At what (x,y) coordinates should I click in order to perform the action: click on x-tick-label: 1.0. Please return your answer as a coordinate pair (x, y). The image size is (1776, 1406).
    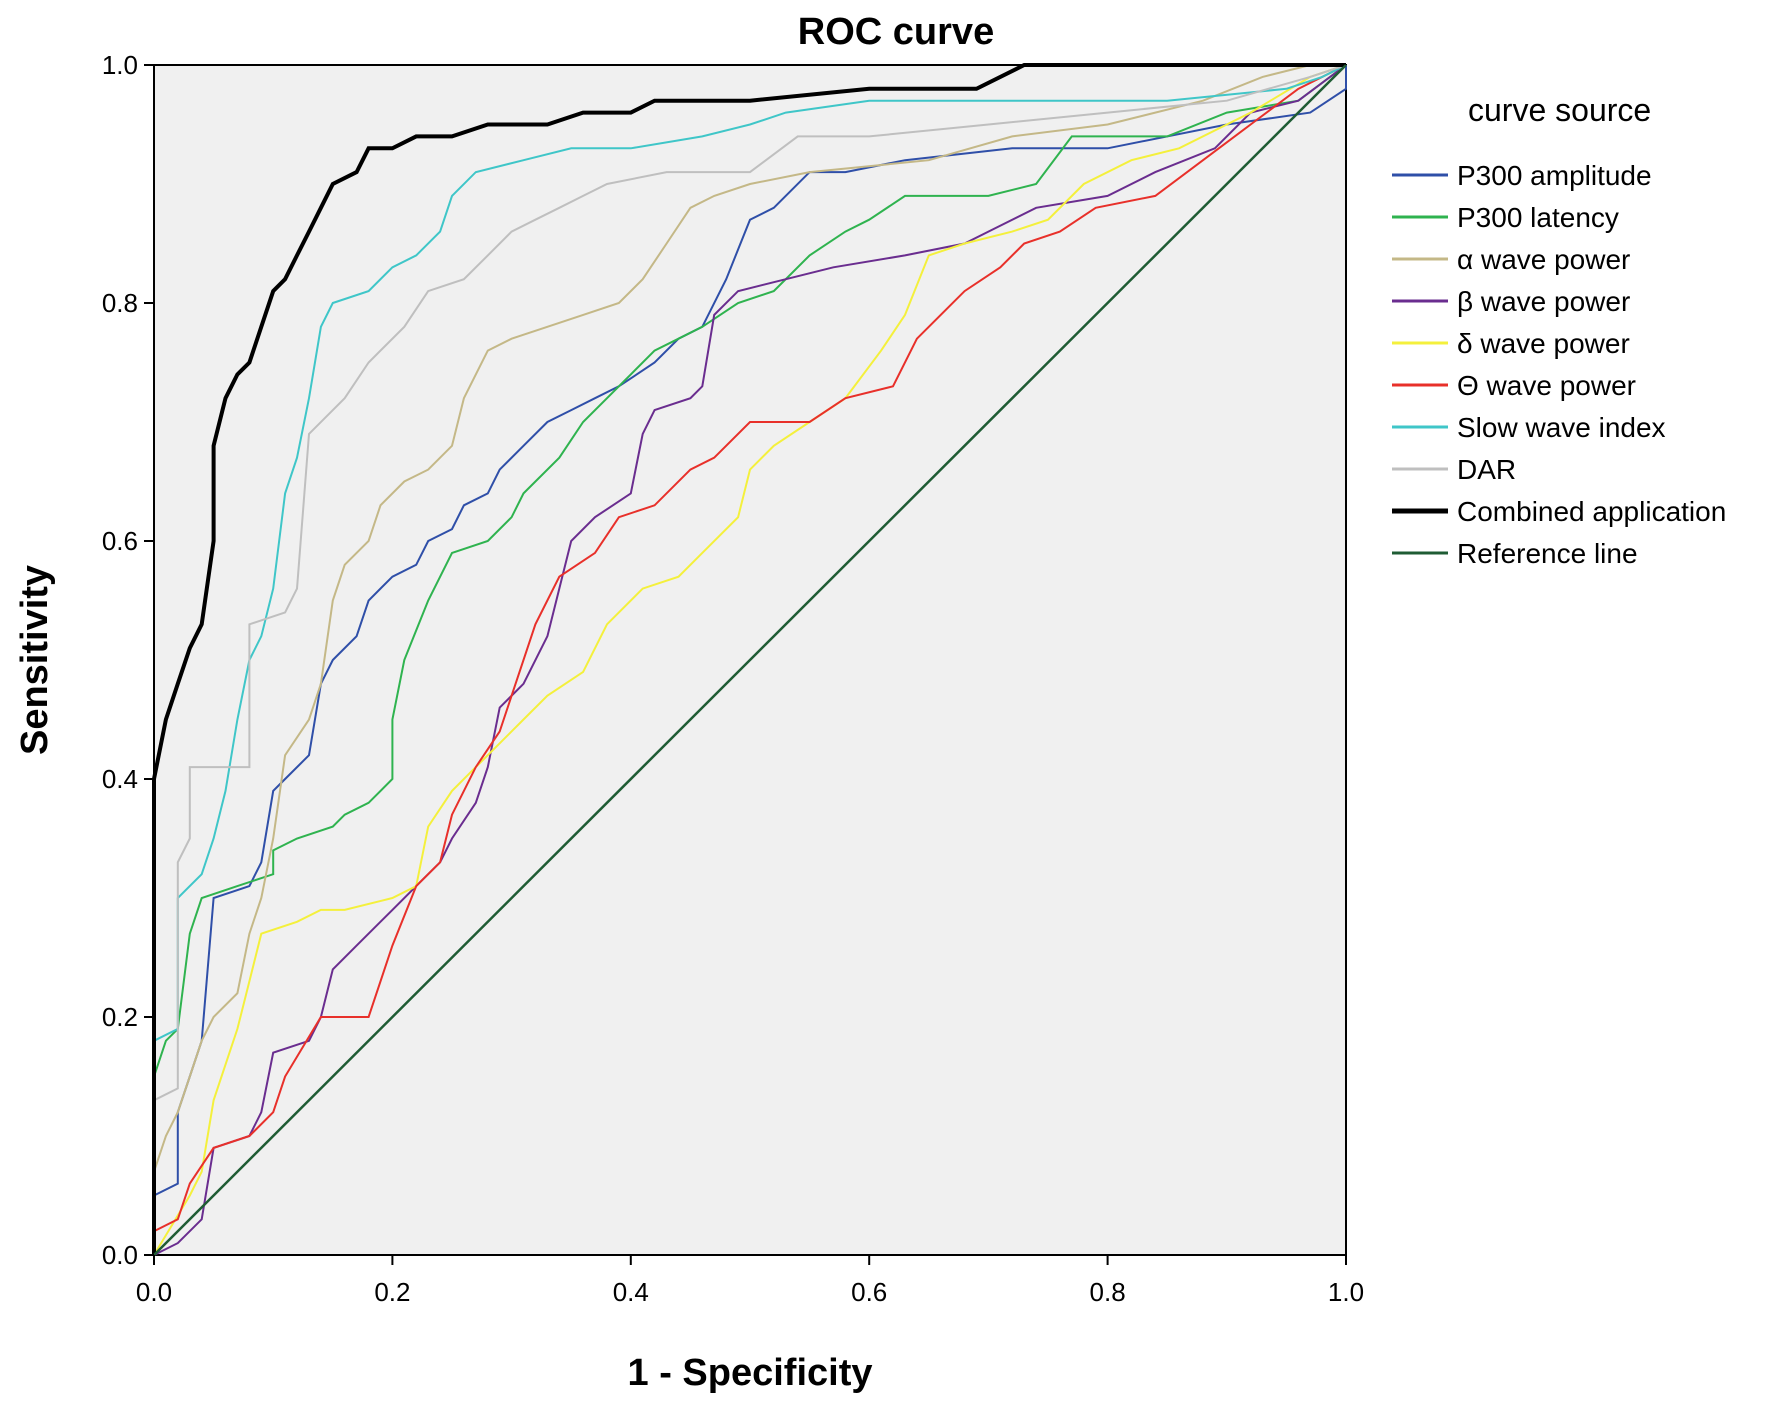
    Looking at the image, I should click on (1346, 1292).